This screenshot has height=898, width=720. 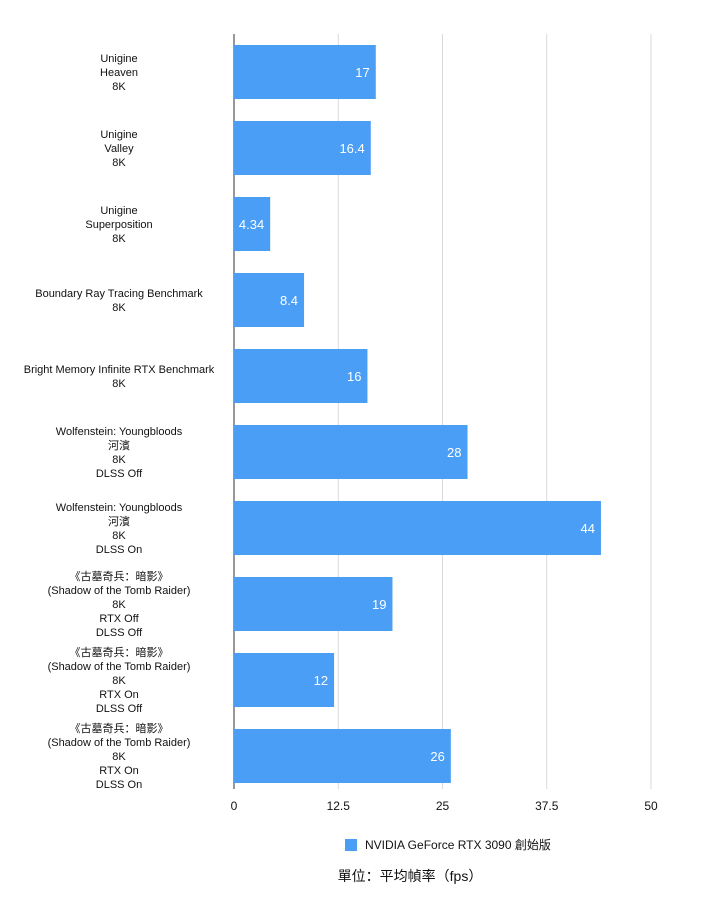 What do you see at coordinates (289, 300) in the screenshot?
I see `bar-value-label: 8.4` at bounding box center [289, 300].